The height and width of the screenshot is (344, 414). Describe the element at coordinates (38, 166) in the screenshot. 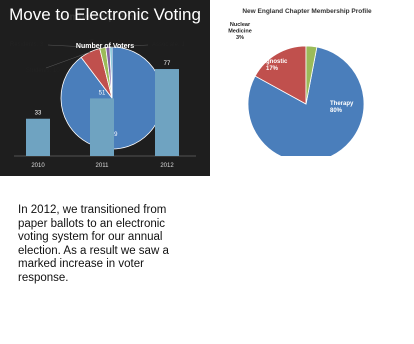

I see `x-tick-label-2010: 2010` at that location.